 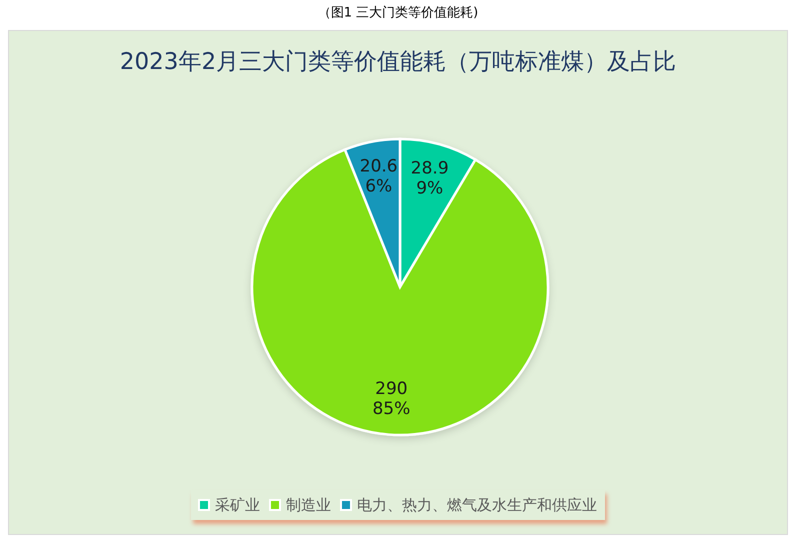 What do you see at coordinates (429, 178) in the screenshot?
I see `data-label: 28.9 9%` at bounding box center [429, 178].